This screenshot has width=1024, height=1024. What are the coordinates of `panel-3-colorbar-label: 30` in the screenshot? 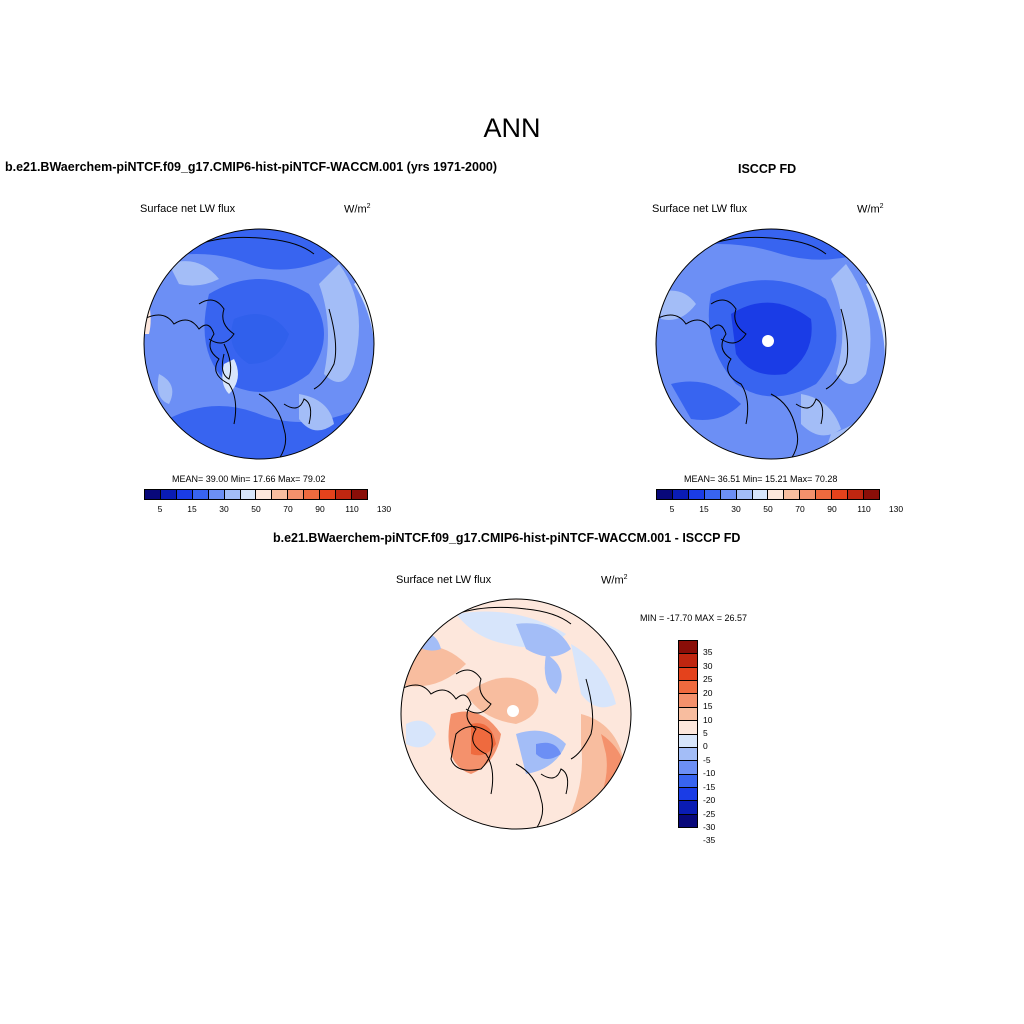 It's located at (708, 665).